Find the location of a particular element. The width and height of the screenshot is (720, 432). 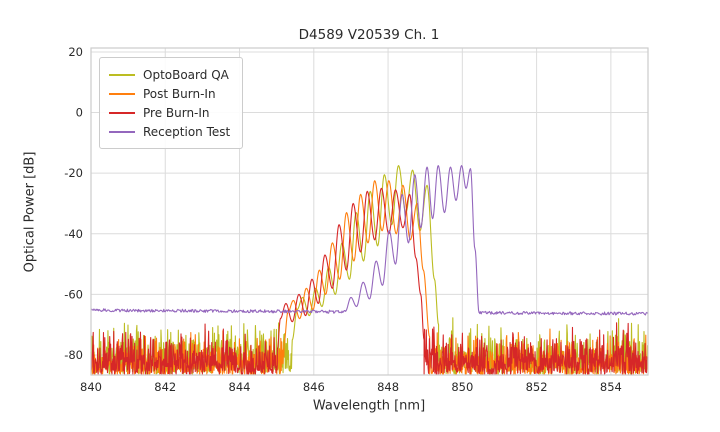

x-tick-label: 842 is located at coordinates (165, 387).